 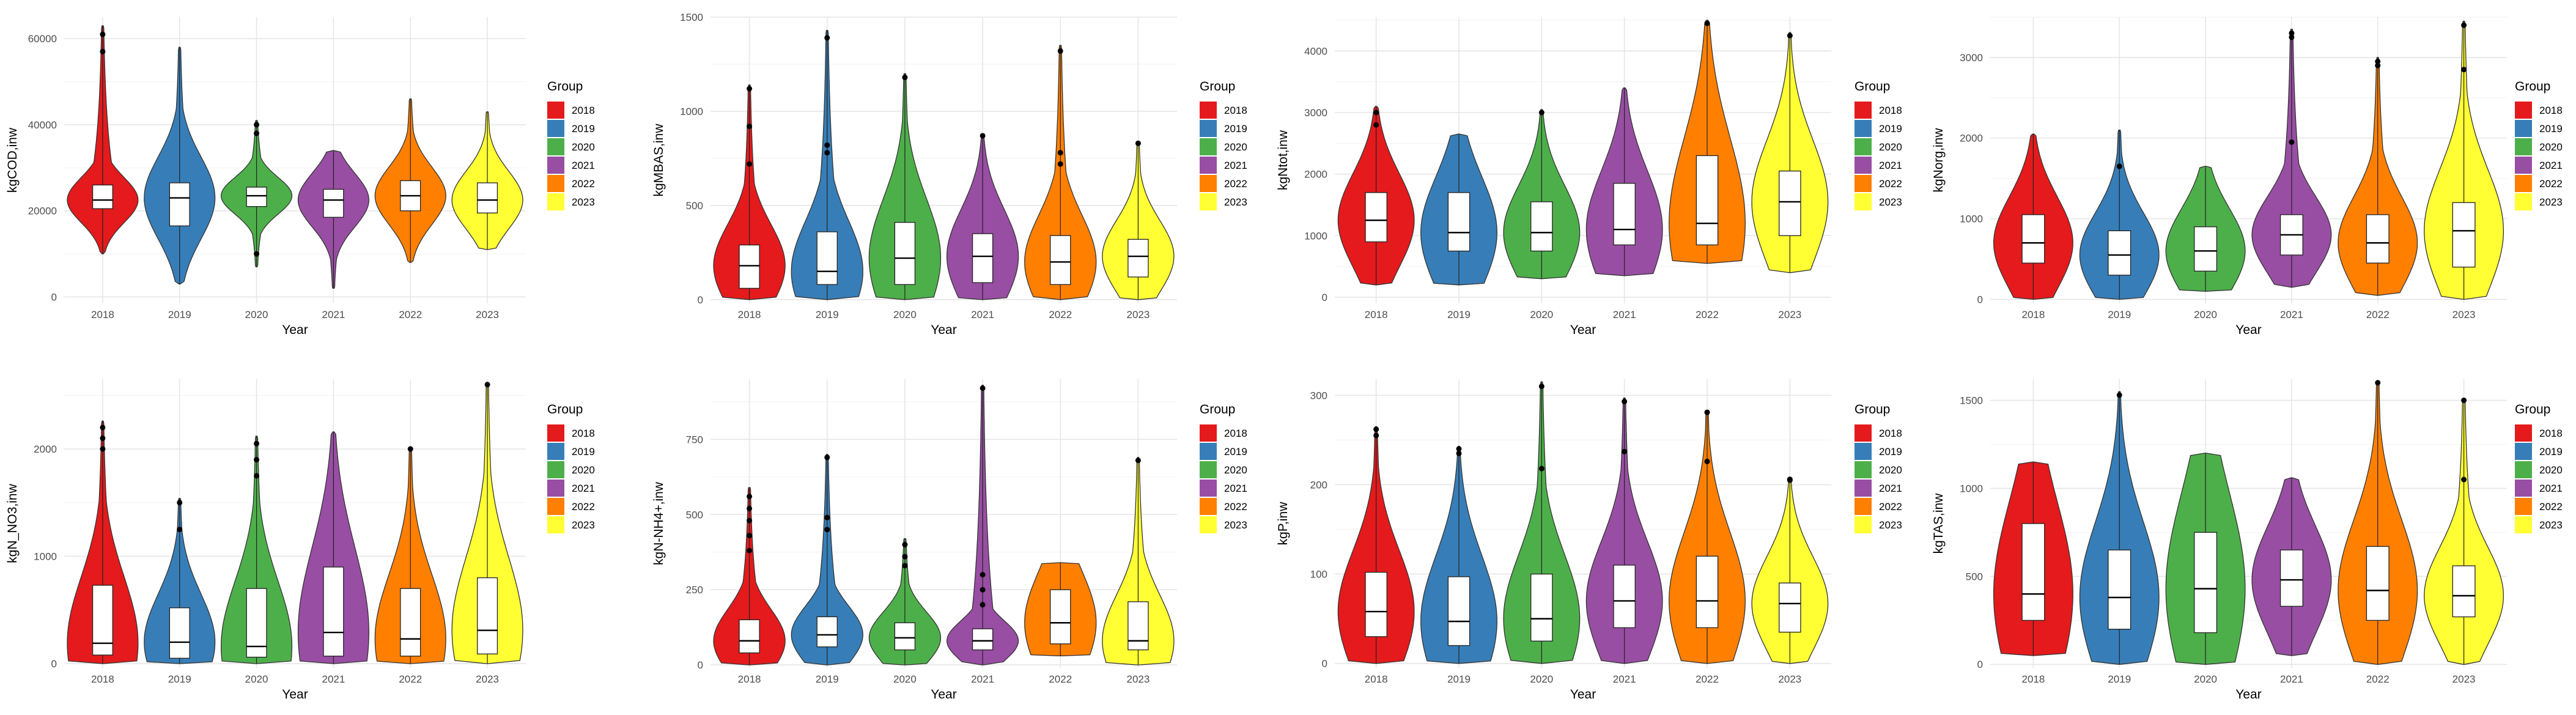 What do you see at coordinates (694, 590) in the screenshot?
I see `y-tick-label: 250` at bounding box center [694, 590].